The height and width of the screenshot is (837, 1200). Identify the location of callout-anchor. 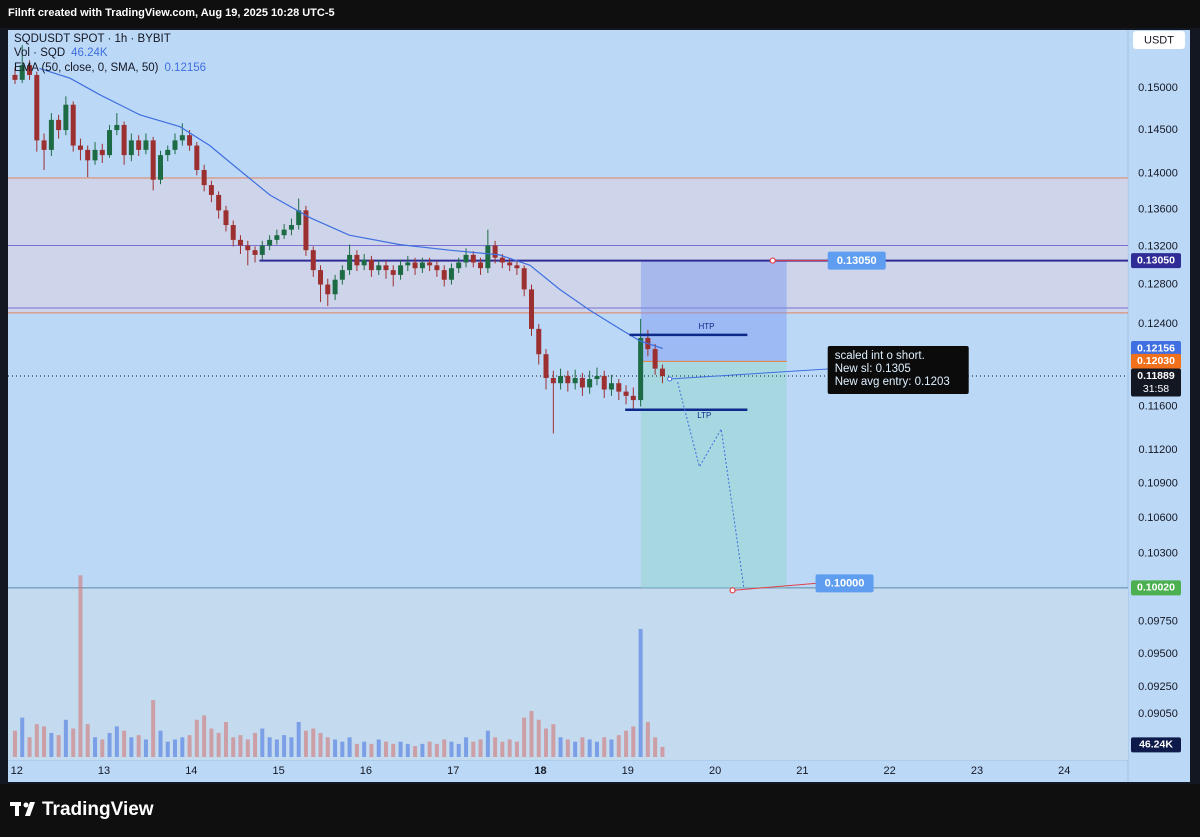
(772, 260).